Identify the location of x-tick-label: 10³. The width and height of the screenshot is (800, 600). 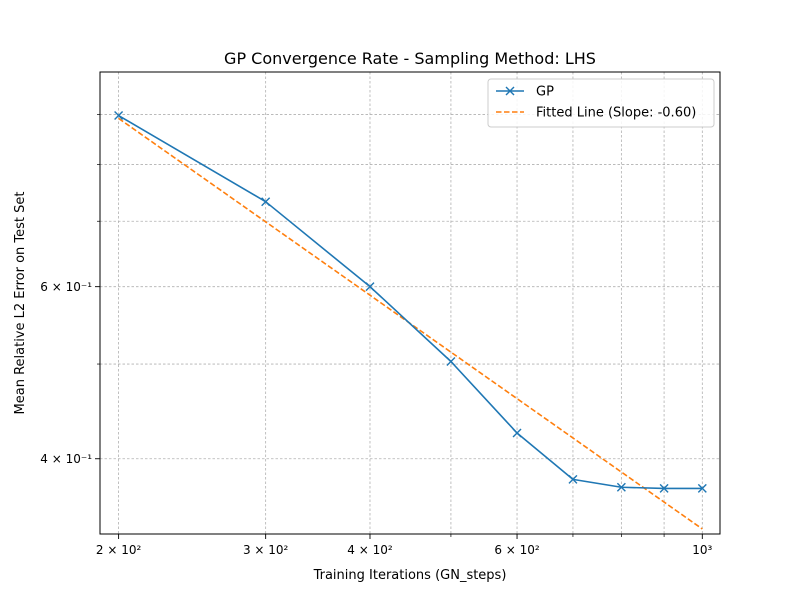
(702, 550).